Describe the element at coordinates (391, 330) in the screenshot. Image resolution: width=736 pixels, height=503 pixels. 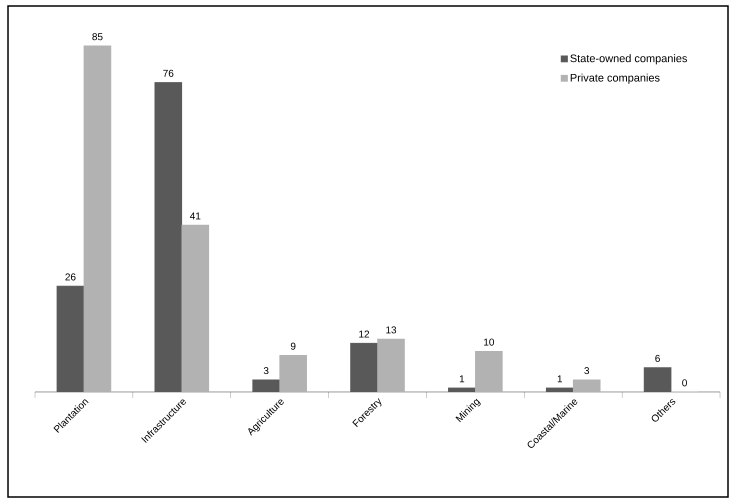
I see `data-label: 13` at that location.